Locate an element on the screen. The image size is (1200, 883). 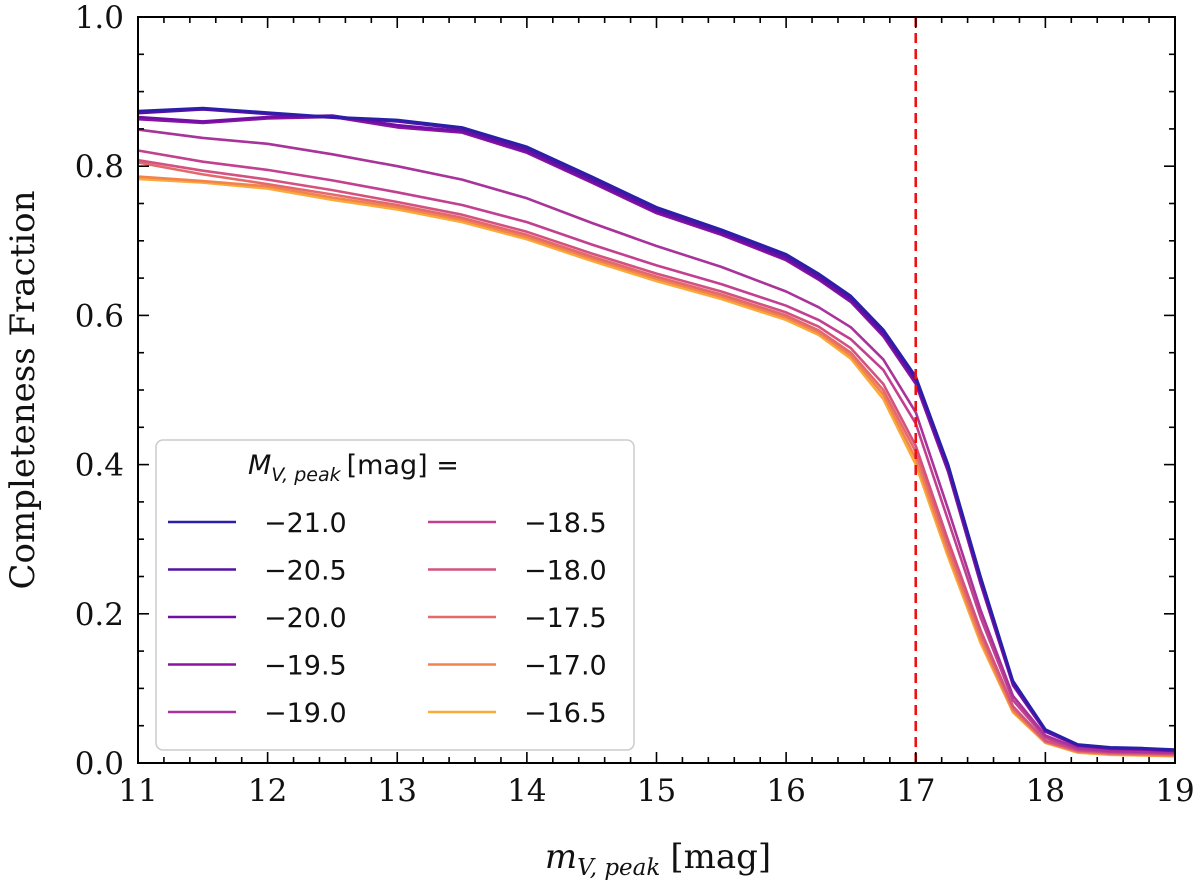
legend-label: −17.5 is located at coordinates (565, 618).